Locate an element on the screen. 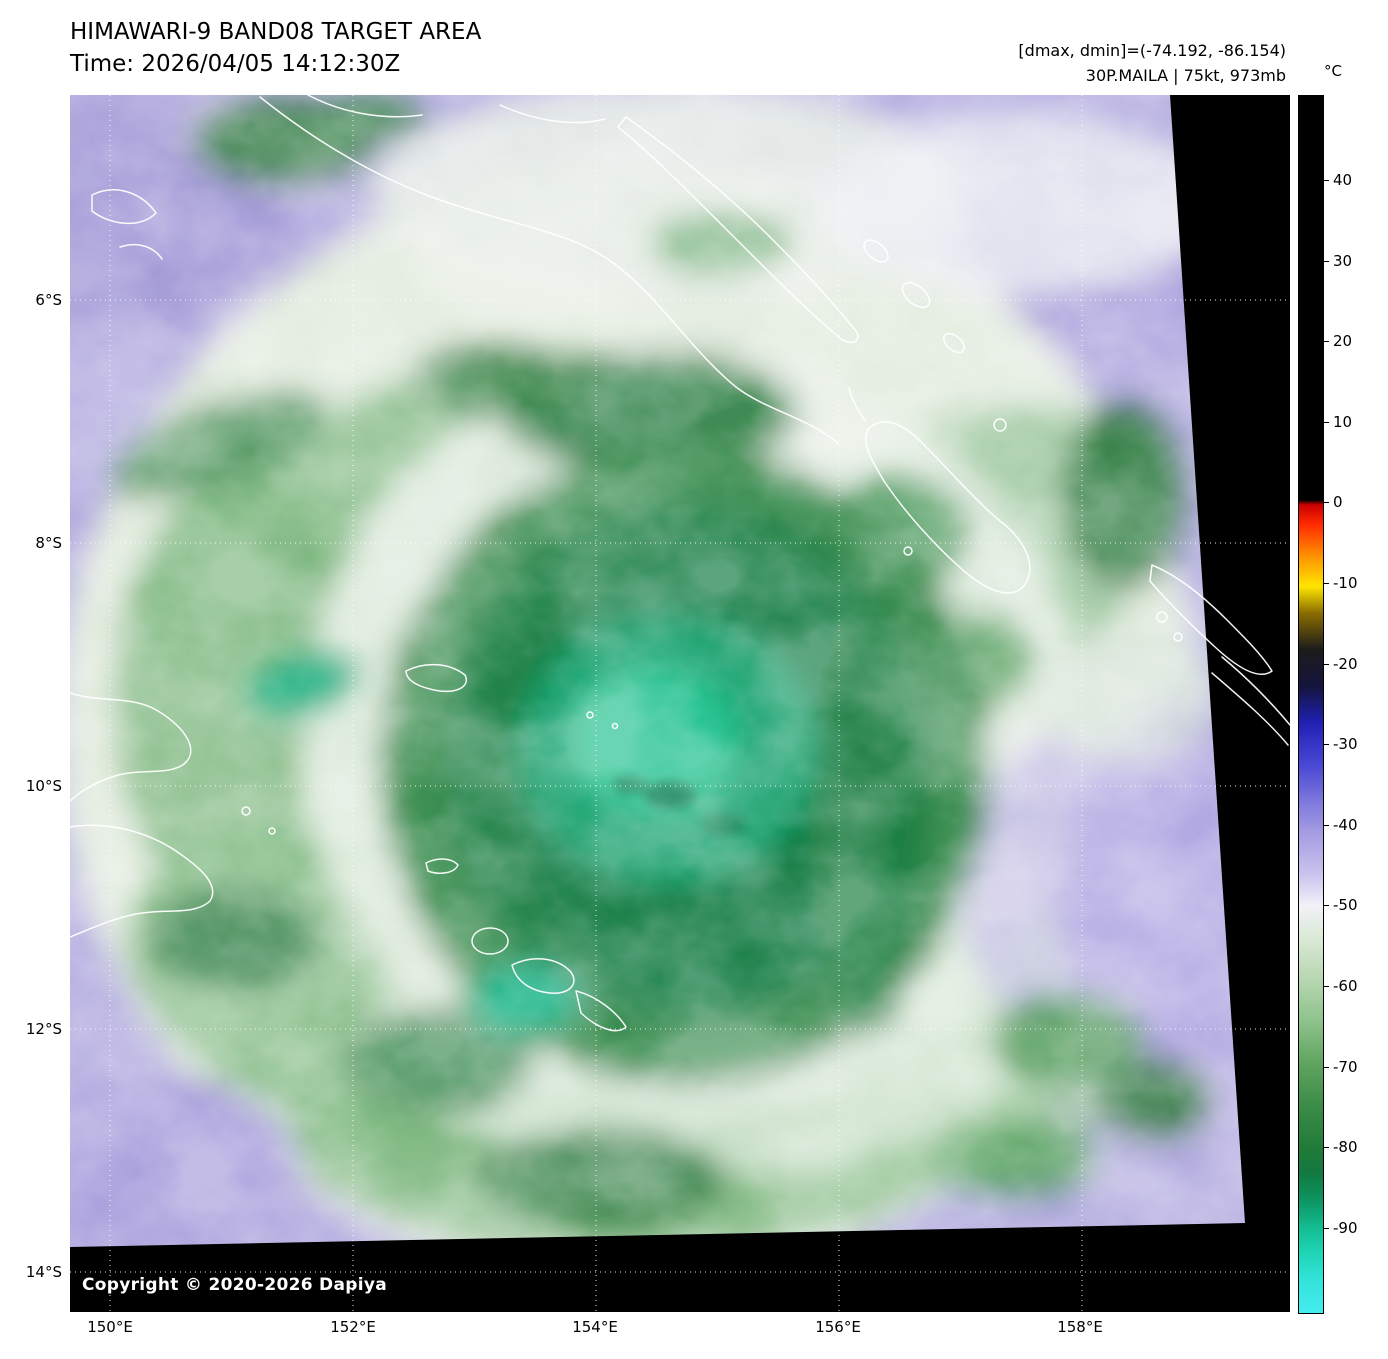 The height and width of the screenshot is (1359, 1388). colorbar-tick-label: 10 is located at coordinates (1343, 422).